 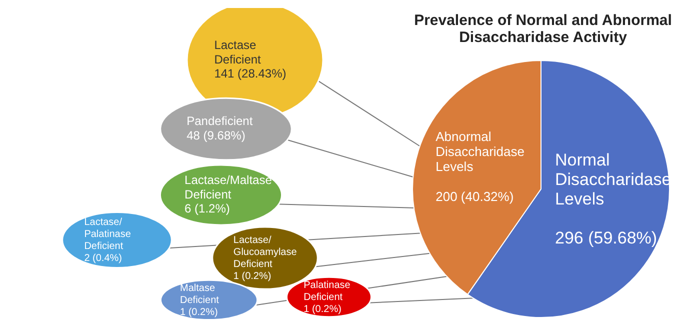 What do you see at coordinates (480, 151) in the screenshot?
I see `slice-label: Abnormal Disaccharidase Levels` at bounding box center [480, 151].